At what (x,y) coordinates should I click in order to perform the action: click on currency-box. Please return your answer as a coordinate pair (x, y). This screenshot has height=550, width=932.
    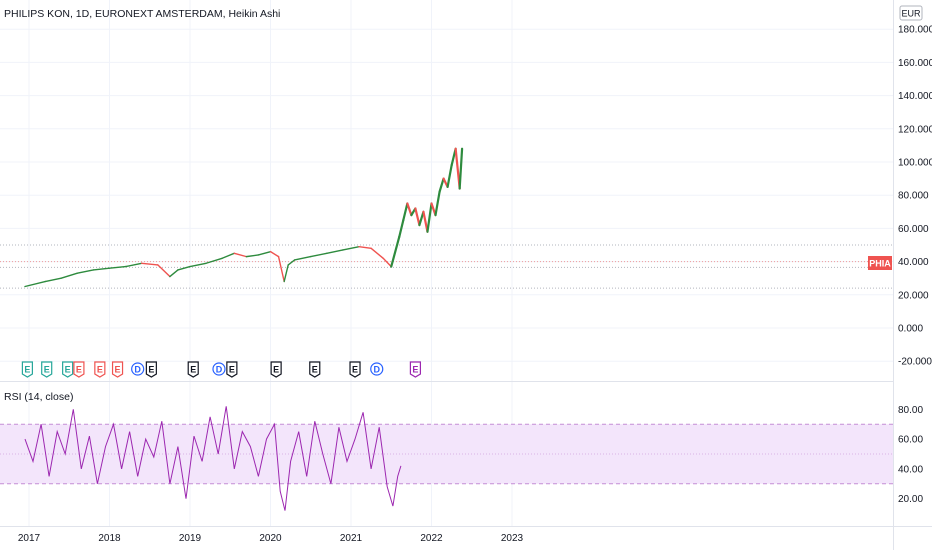
    Looking at the image, I should click on (911, 13).